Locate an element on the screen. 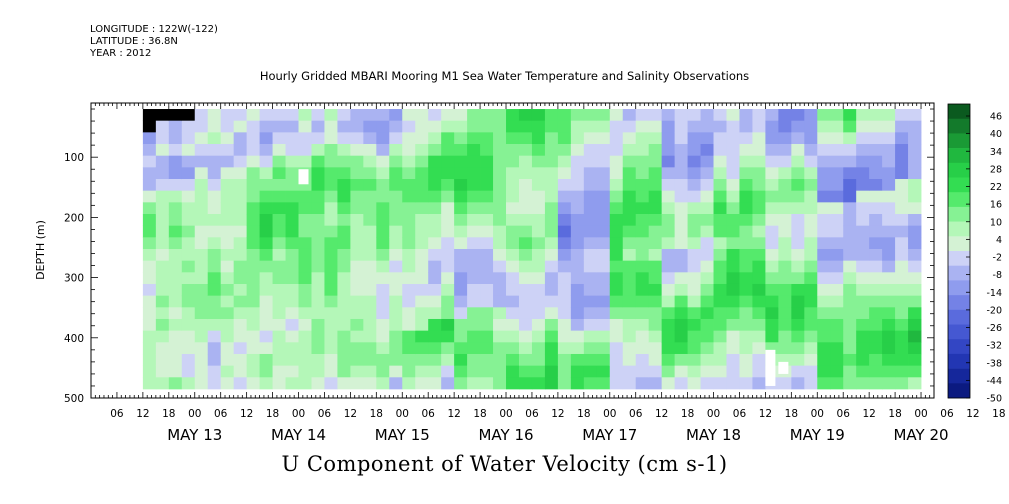 The image size is (1009, 504). x-tick-label: 06 is located at coordinates (532, 414).